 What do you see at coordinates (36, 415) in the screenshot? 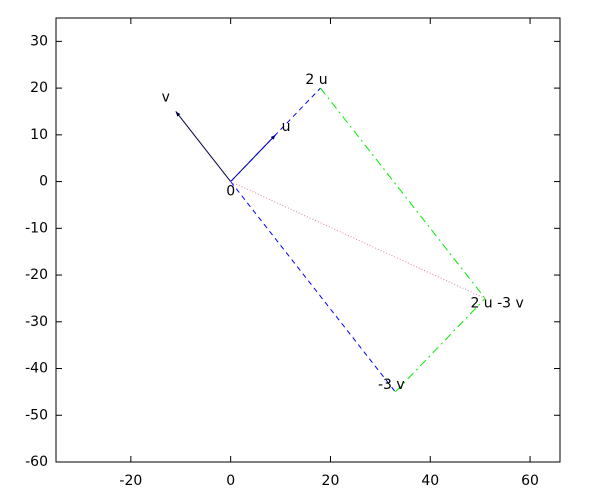
I see `y-tick-label: -50` at bounding box center [36, 415].